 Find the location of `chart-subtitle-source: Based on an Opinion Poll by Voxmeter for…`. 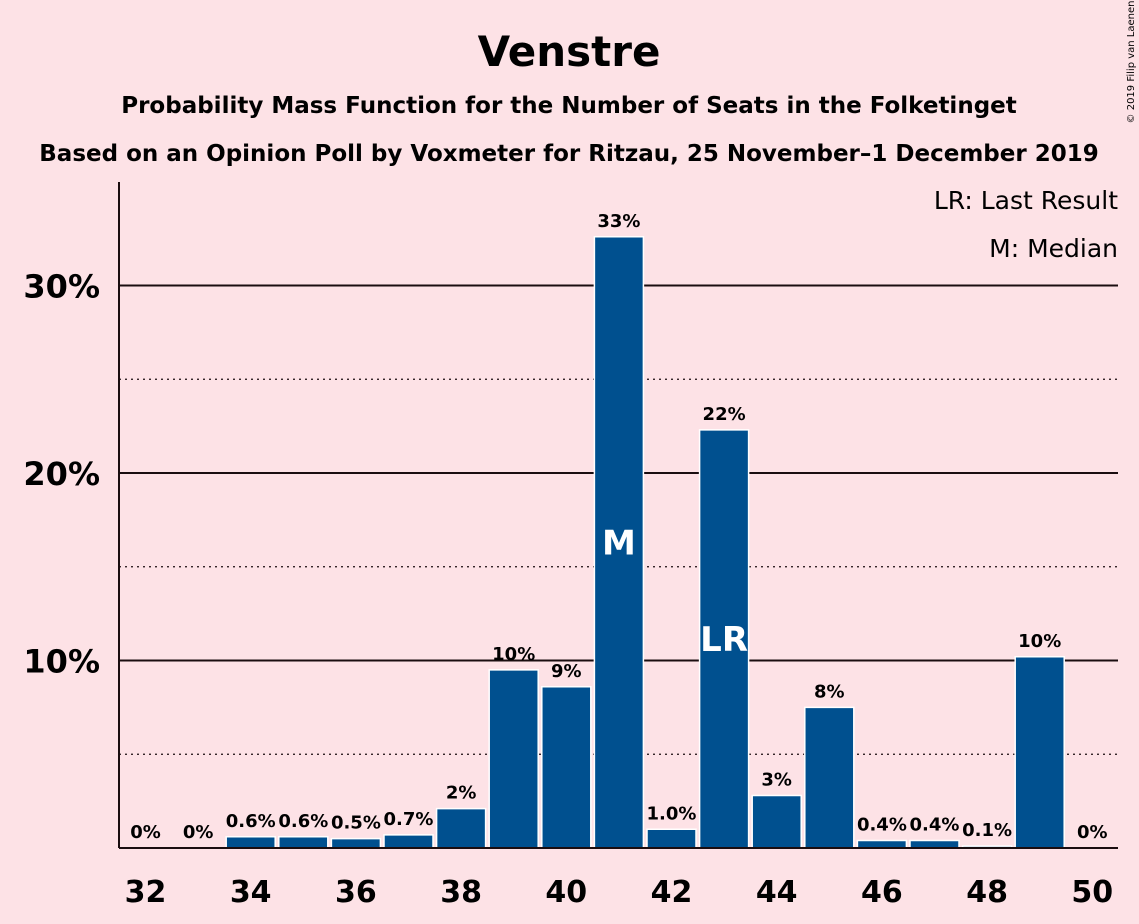

chart-subtitle-source: Based on an Opinion Poll by Voxmeter for… is located at coordinates (568, 154).